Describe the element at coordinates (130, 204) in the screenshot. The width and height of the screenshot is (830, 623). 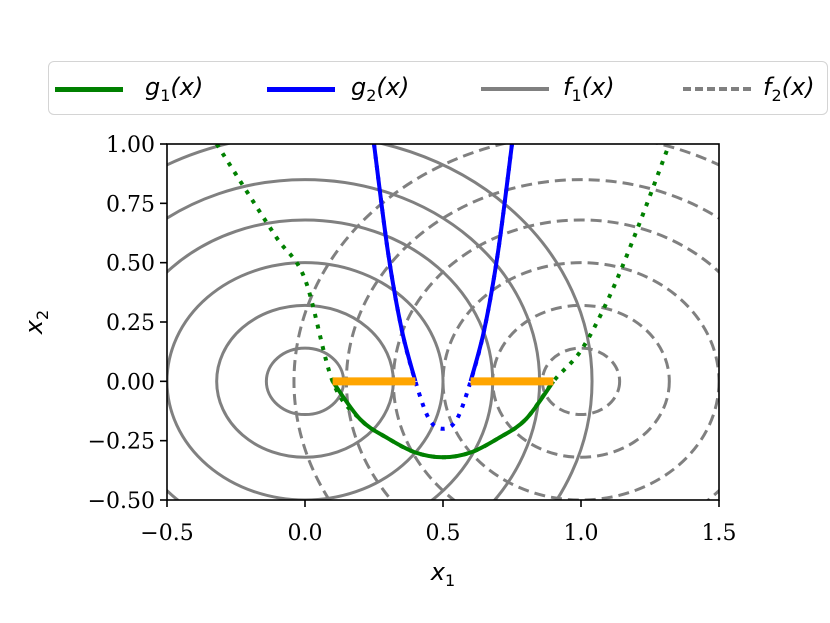
I see `y-tick-label-5: 0.75` at that location.